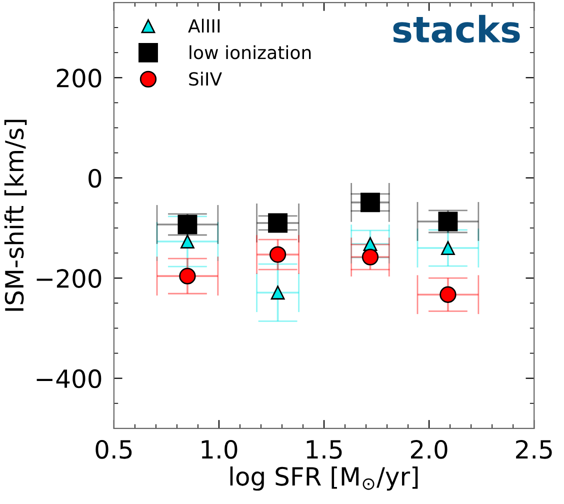 The height and width of the screenshot is (504, 564). Describe the element at coordinates (205, 79) in the screenshot. I see `legend-label: SiIV` at that location.